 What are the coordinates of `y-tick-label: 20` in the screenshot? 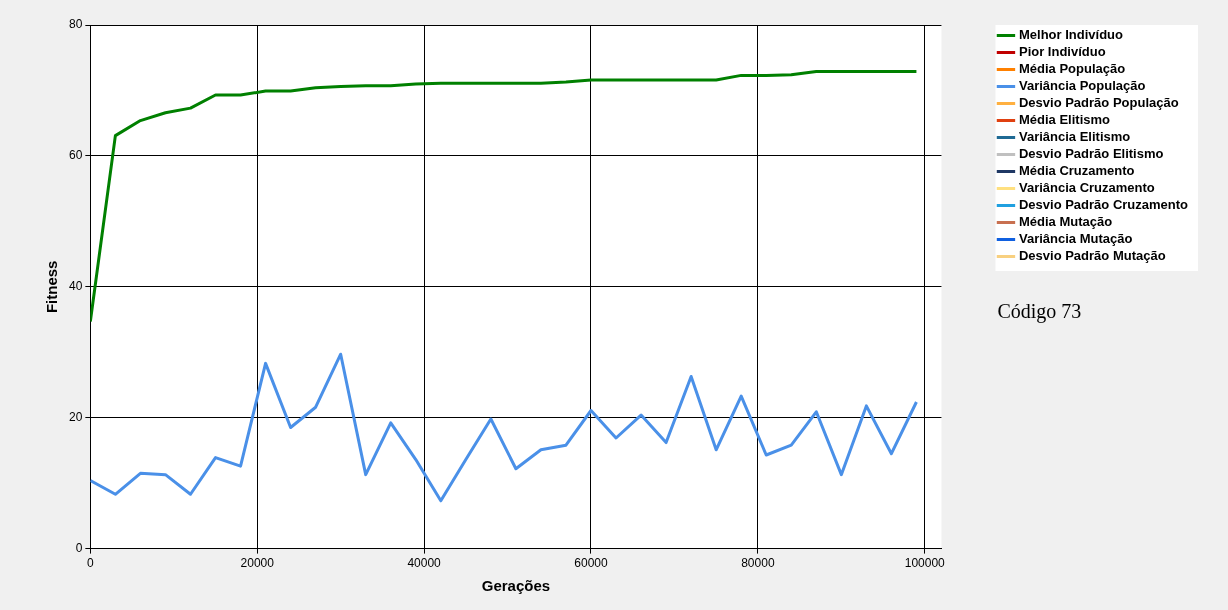 It's located at (75, 417).